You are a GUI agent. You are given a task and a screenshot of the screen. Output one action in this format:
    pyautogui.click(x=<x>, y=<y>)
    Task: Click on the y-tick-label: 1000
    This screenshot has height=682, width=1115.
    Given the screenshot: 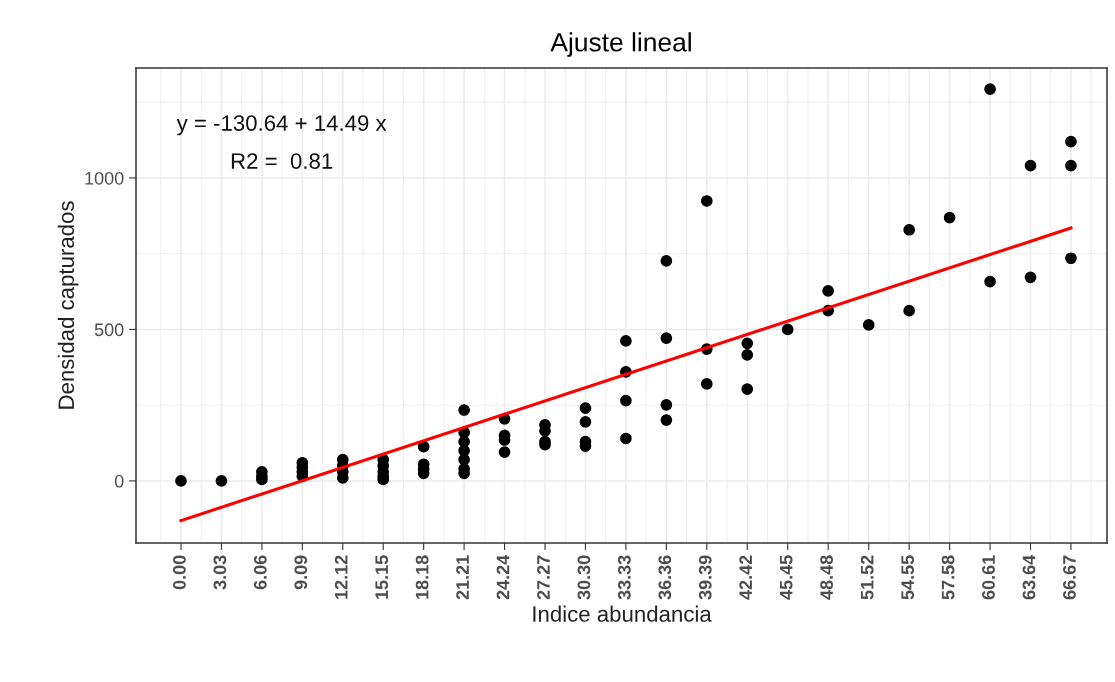 What is the action you would take?
    pyautogui.click(x=104, y=178)
    